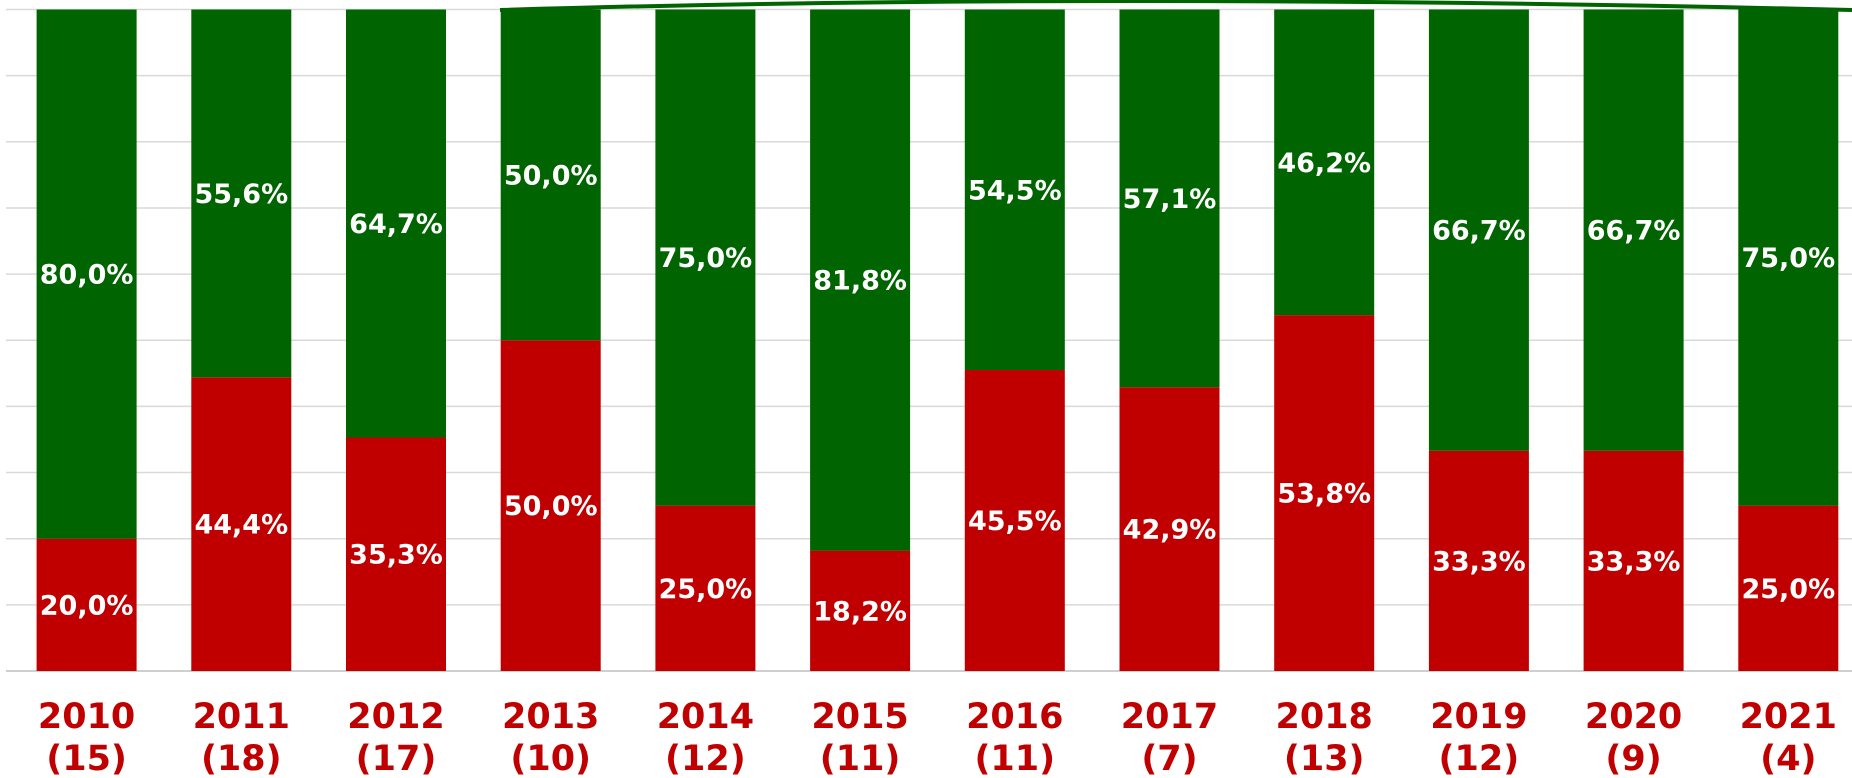 Image resolution: width=1852 pixels, height=778 pixels. I want to click on value-label: 45,5%, so click(1015, 521).